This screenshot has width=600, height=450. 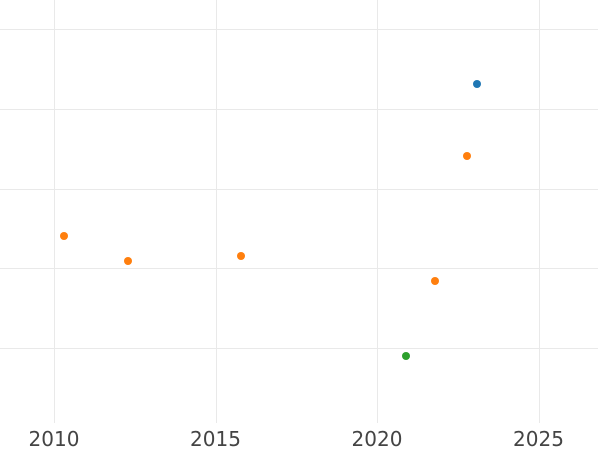 I want to click on x-tick-label-2020: 2020, so click(x=377, y=438).